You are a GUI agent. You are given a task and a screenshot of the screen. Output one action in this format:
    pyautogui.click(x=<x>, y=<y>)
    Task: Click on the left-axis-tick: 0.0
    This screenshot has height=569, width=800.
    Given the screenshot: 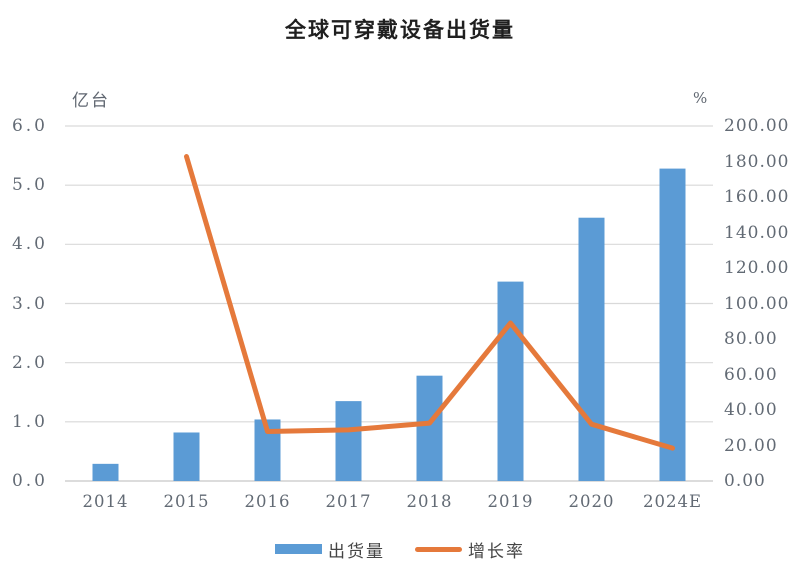 What is the action you would take?
    pyautogui.click(x=29, y=481)
    